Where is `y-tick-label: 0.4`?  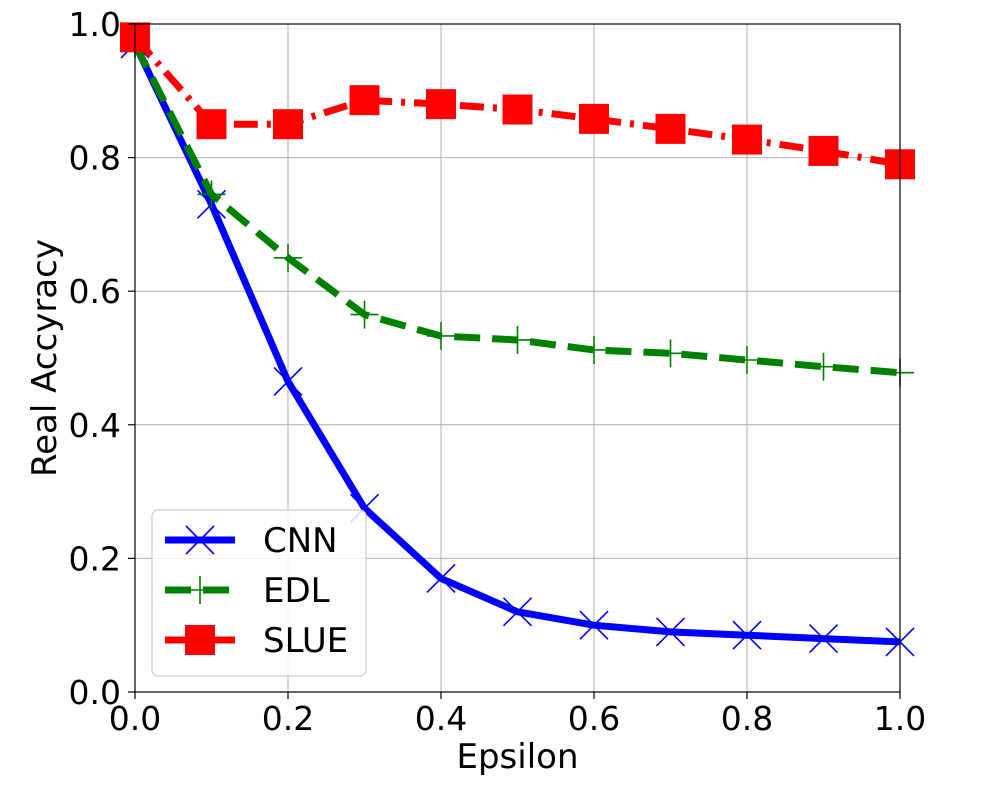
y-tick-label: 0.4 is located at coordinates (95, 425).